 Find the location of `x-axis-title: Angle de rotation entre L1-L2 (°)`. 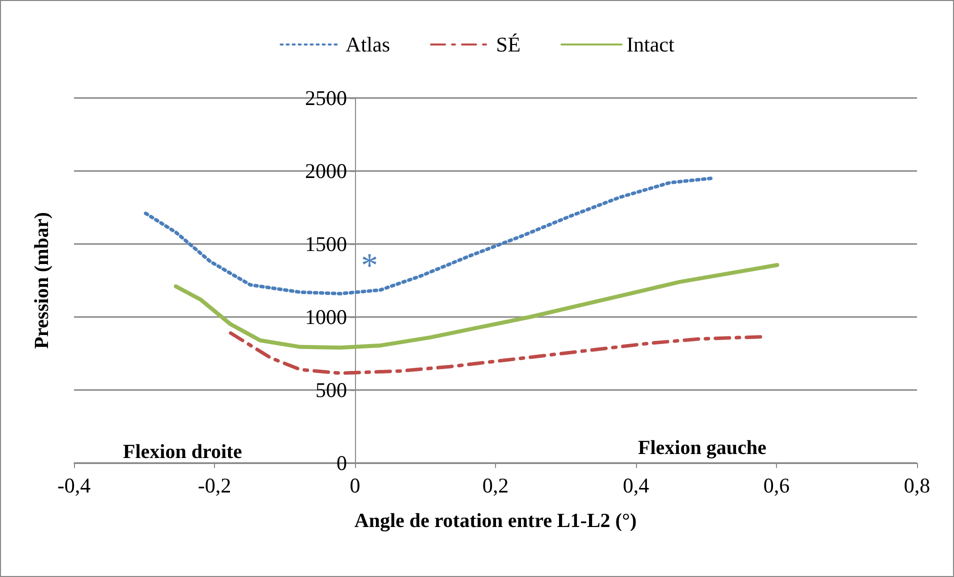

x-axis-title: Angle de rotation entre L1-L2 (°) is located at coordinates (495, 521).